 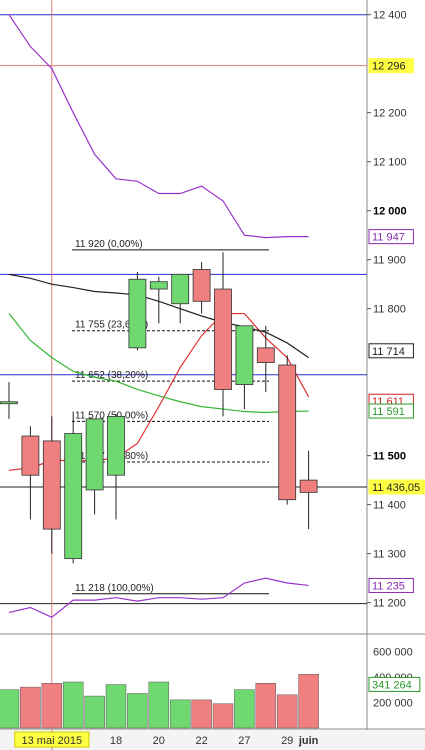 What do you see at coordinates (389, 261) in the screenshot?
I see `price-tick-label-4: 11 900` at bounding box center [389, 261].